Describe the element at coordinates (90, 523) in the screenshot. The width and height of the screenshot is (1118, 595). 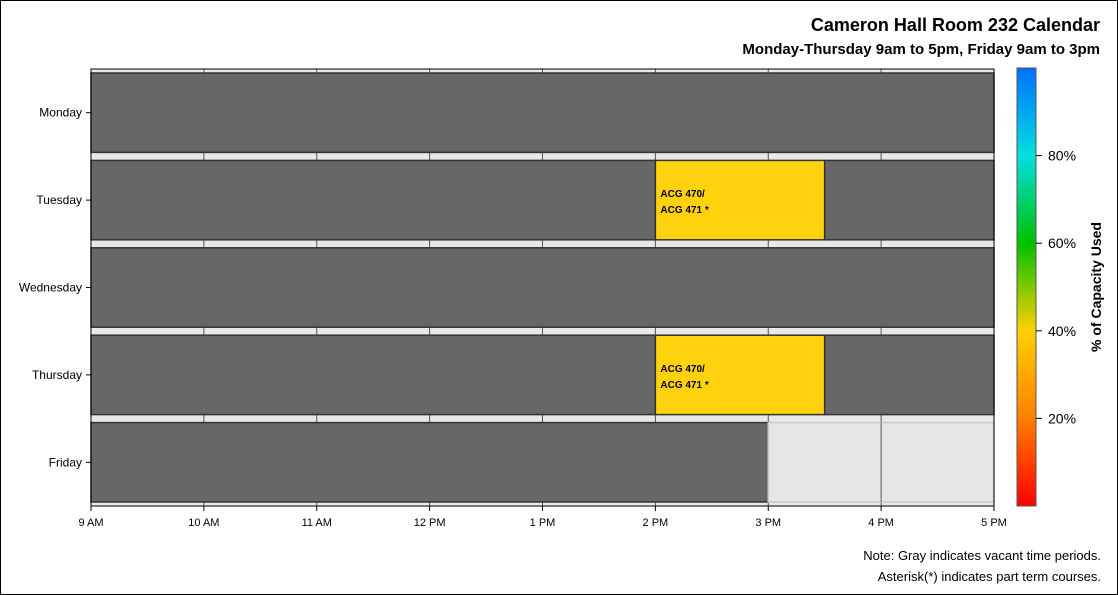
I see `x-tick-label: 9 AM` at that location.